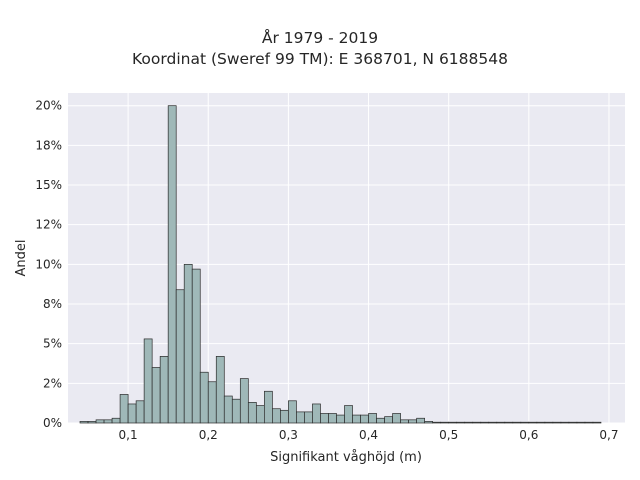 The width and height of the screenshot is (640, 480). I want to click on y-axis-label: Andel, so click(21, 258).